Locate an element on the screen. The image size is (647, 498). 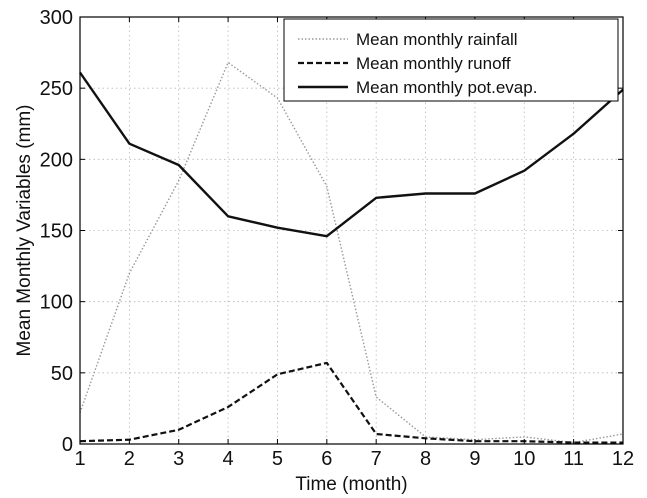
x-tick-label: 8 is located at coordinates (425, 459).